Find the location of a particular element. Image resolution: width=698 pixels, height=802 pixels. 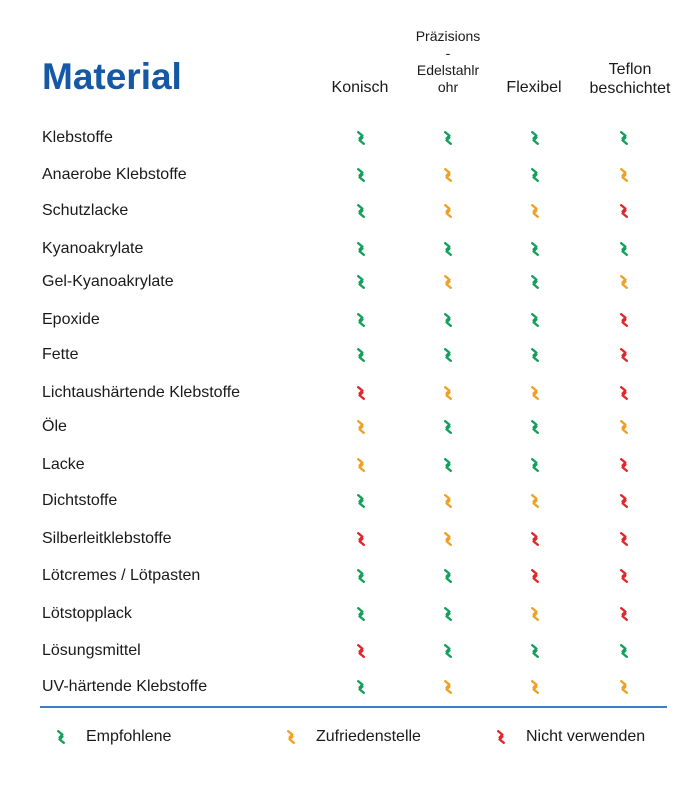

column-header-praezisions-edelstahlrohr: Präzisions - Edelstahlr ohr is located at coordinates (448, 62).